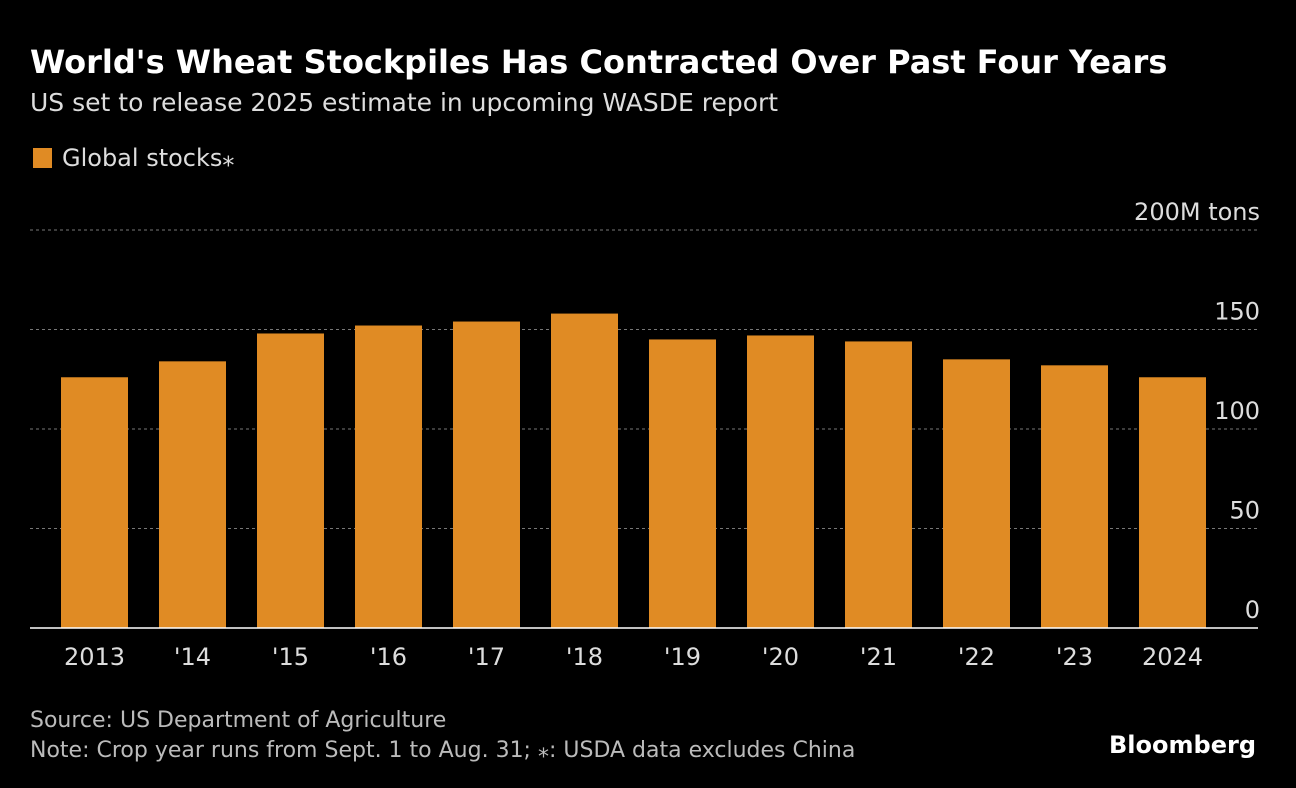 The height and width of the screenshot is (788, 1296). I want to click on x-tick-label: '21, so click(878, 657).